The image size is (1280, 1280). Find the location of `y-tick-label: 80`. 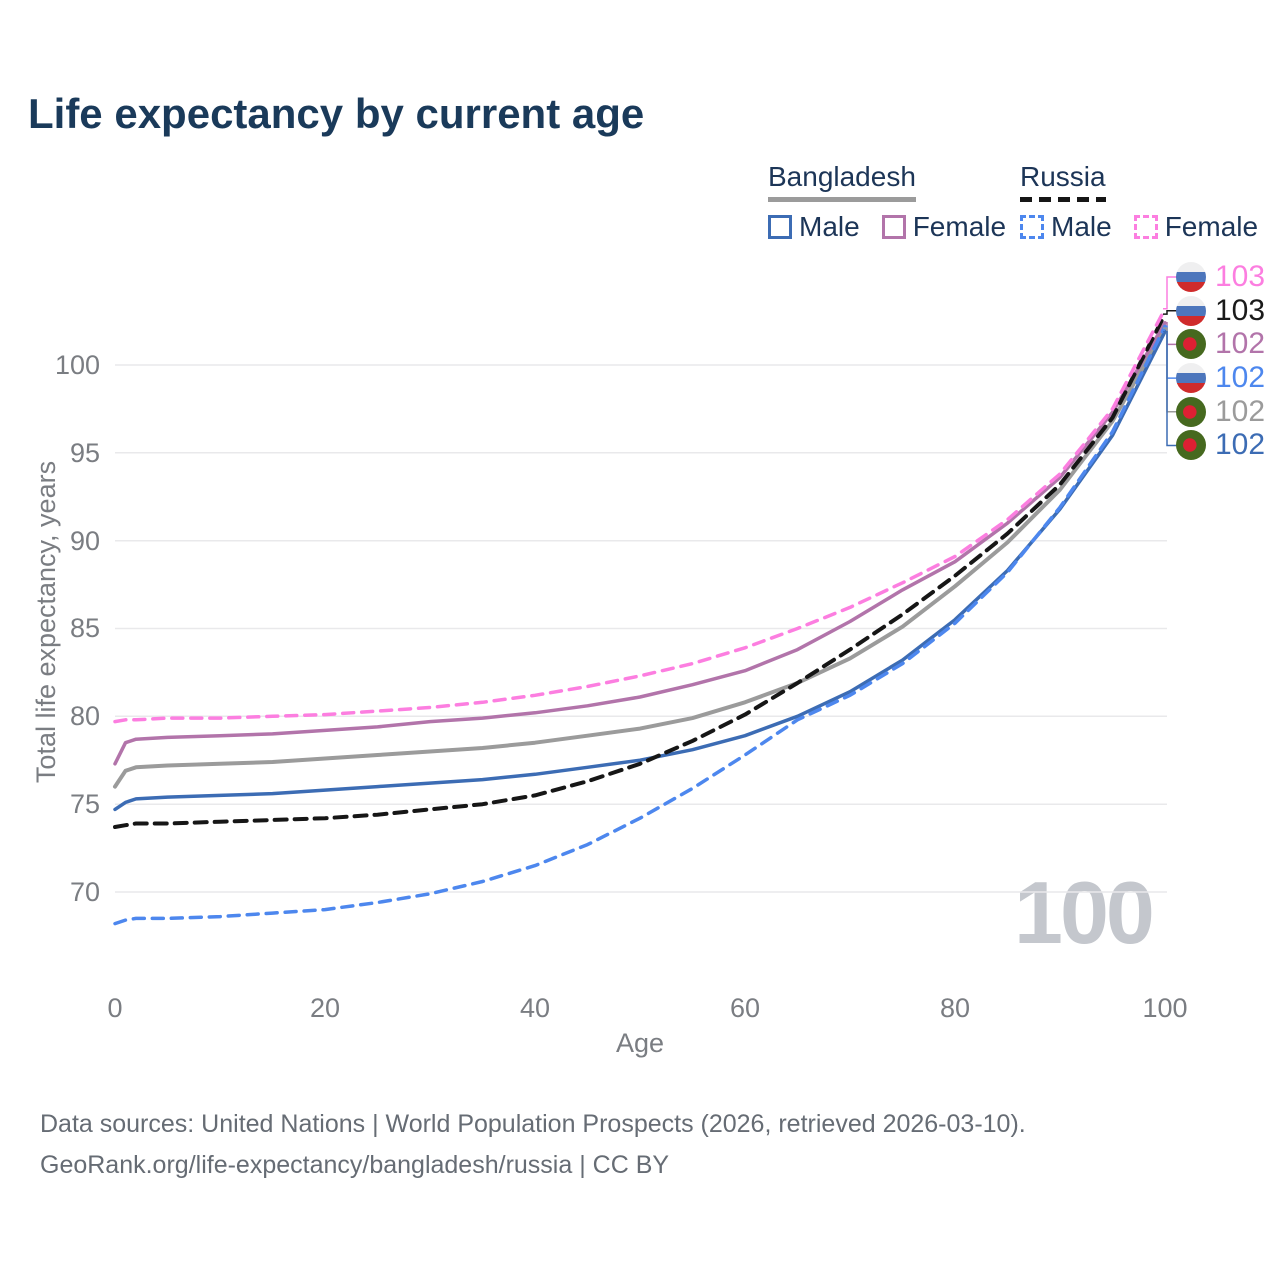

y-tick-label: 80 is located at coordinates (84, 716).